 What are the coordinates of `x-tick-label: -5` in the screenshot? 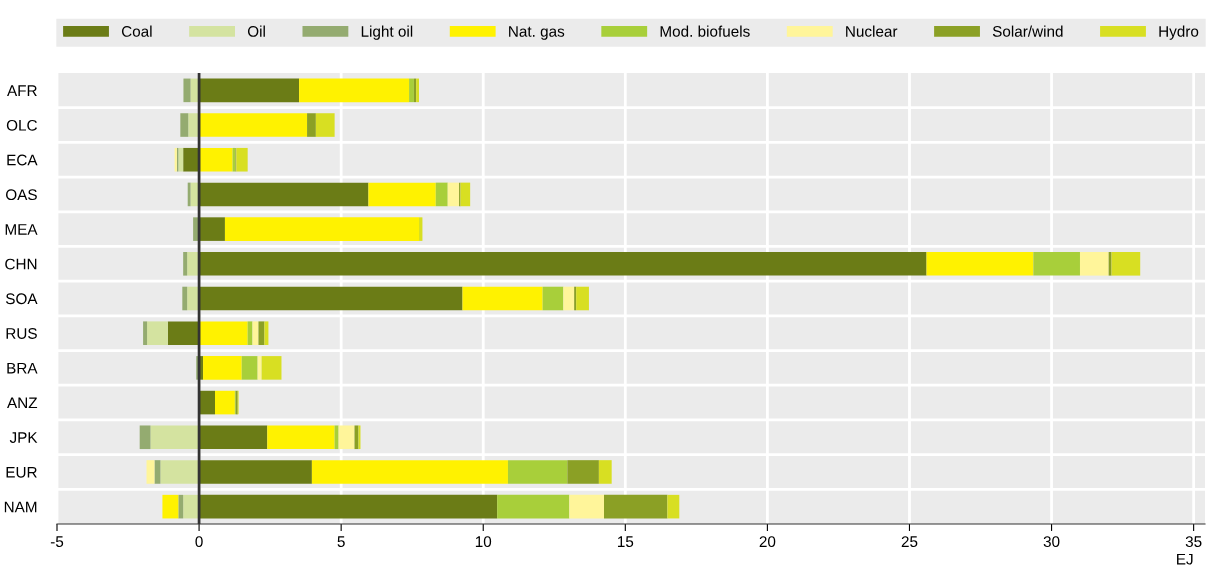 It's located at (57, 542).